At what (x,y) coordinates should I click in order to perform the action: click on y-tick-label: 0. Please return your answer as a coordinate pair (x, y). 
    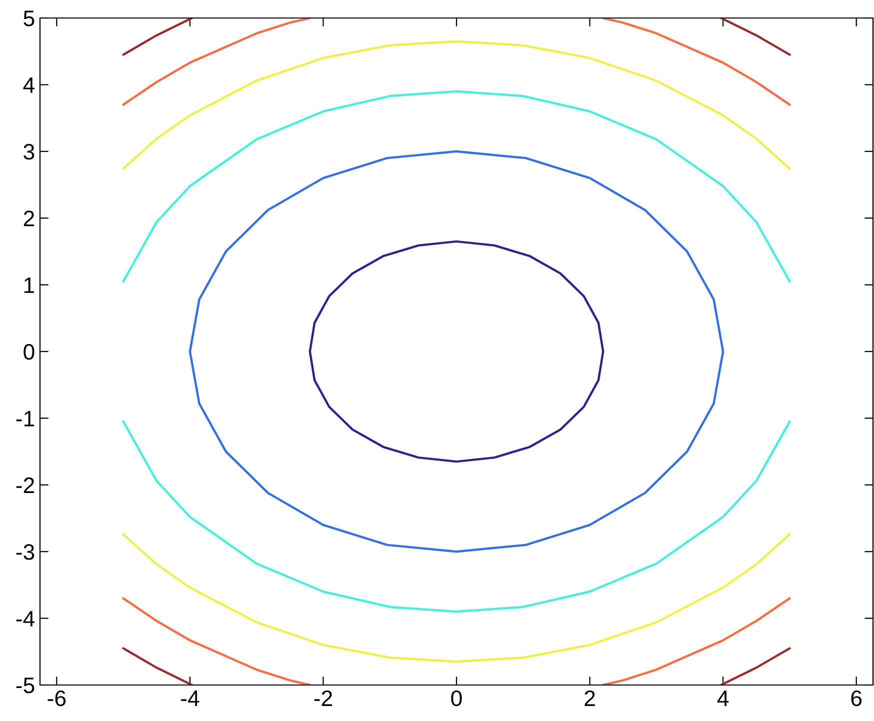
    Looking at the image, I should click on (29, 352).